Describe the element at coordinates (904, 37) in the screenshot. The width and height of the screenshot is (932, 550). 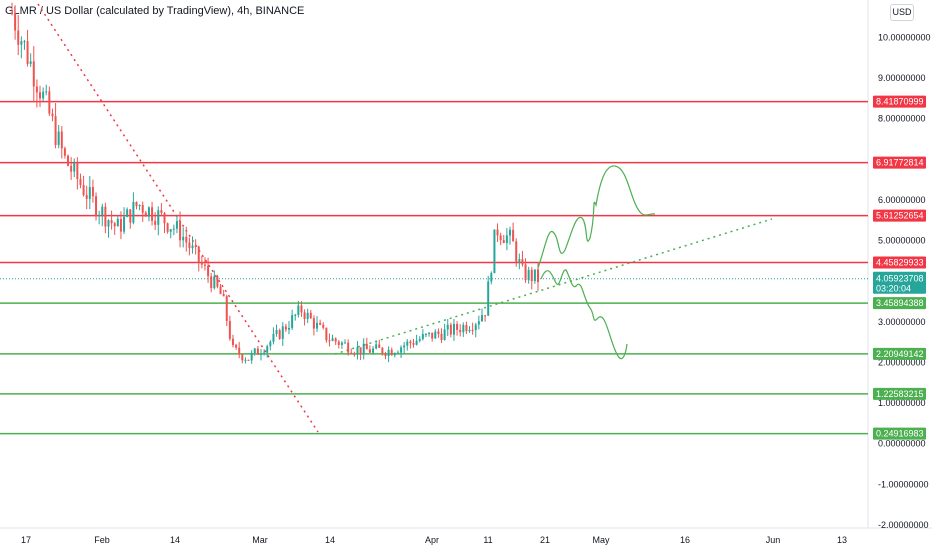
I see `price-tick-label: 10.00000000` at that location.